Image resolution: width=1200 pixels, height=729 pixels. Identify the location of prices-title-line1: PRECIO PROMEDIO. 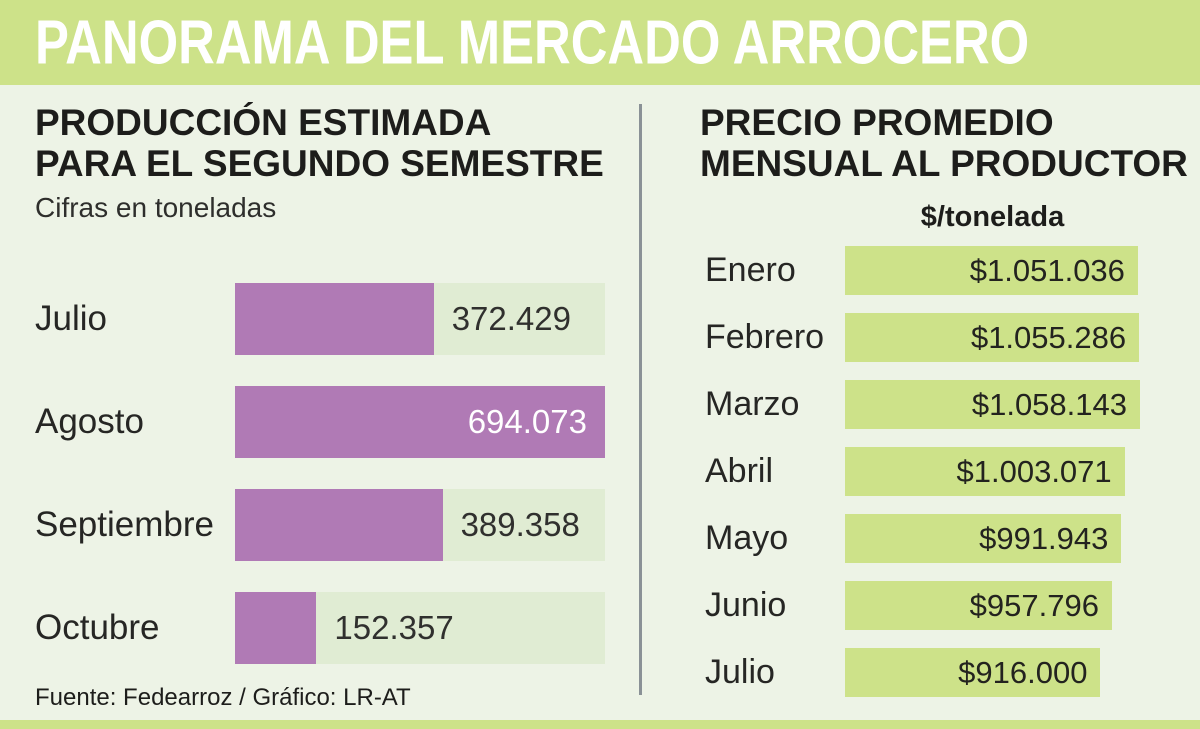
(877, 122).